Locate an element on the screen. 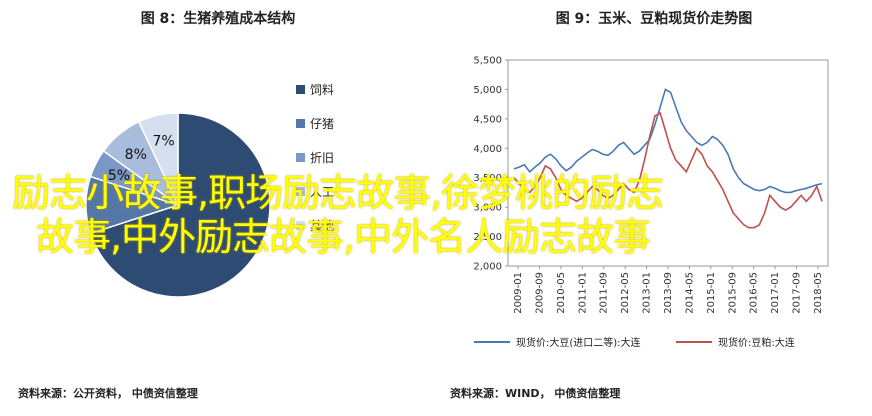 The height and width of the screenshot is (416, 872). series-line-soymeal is located at coordinates (668, 170).